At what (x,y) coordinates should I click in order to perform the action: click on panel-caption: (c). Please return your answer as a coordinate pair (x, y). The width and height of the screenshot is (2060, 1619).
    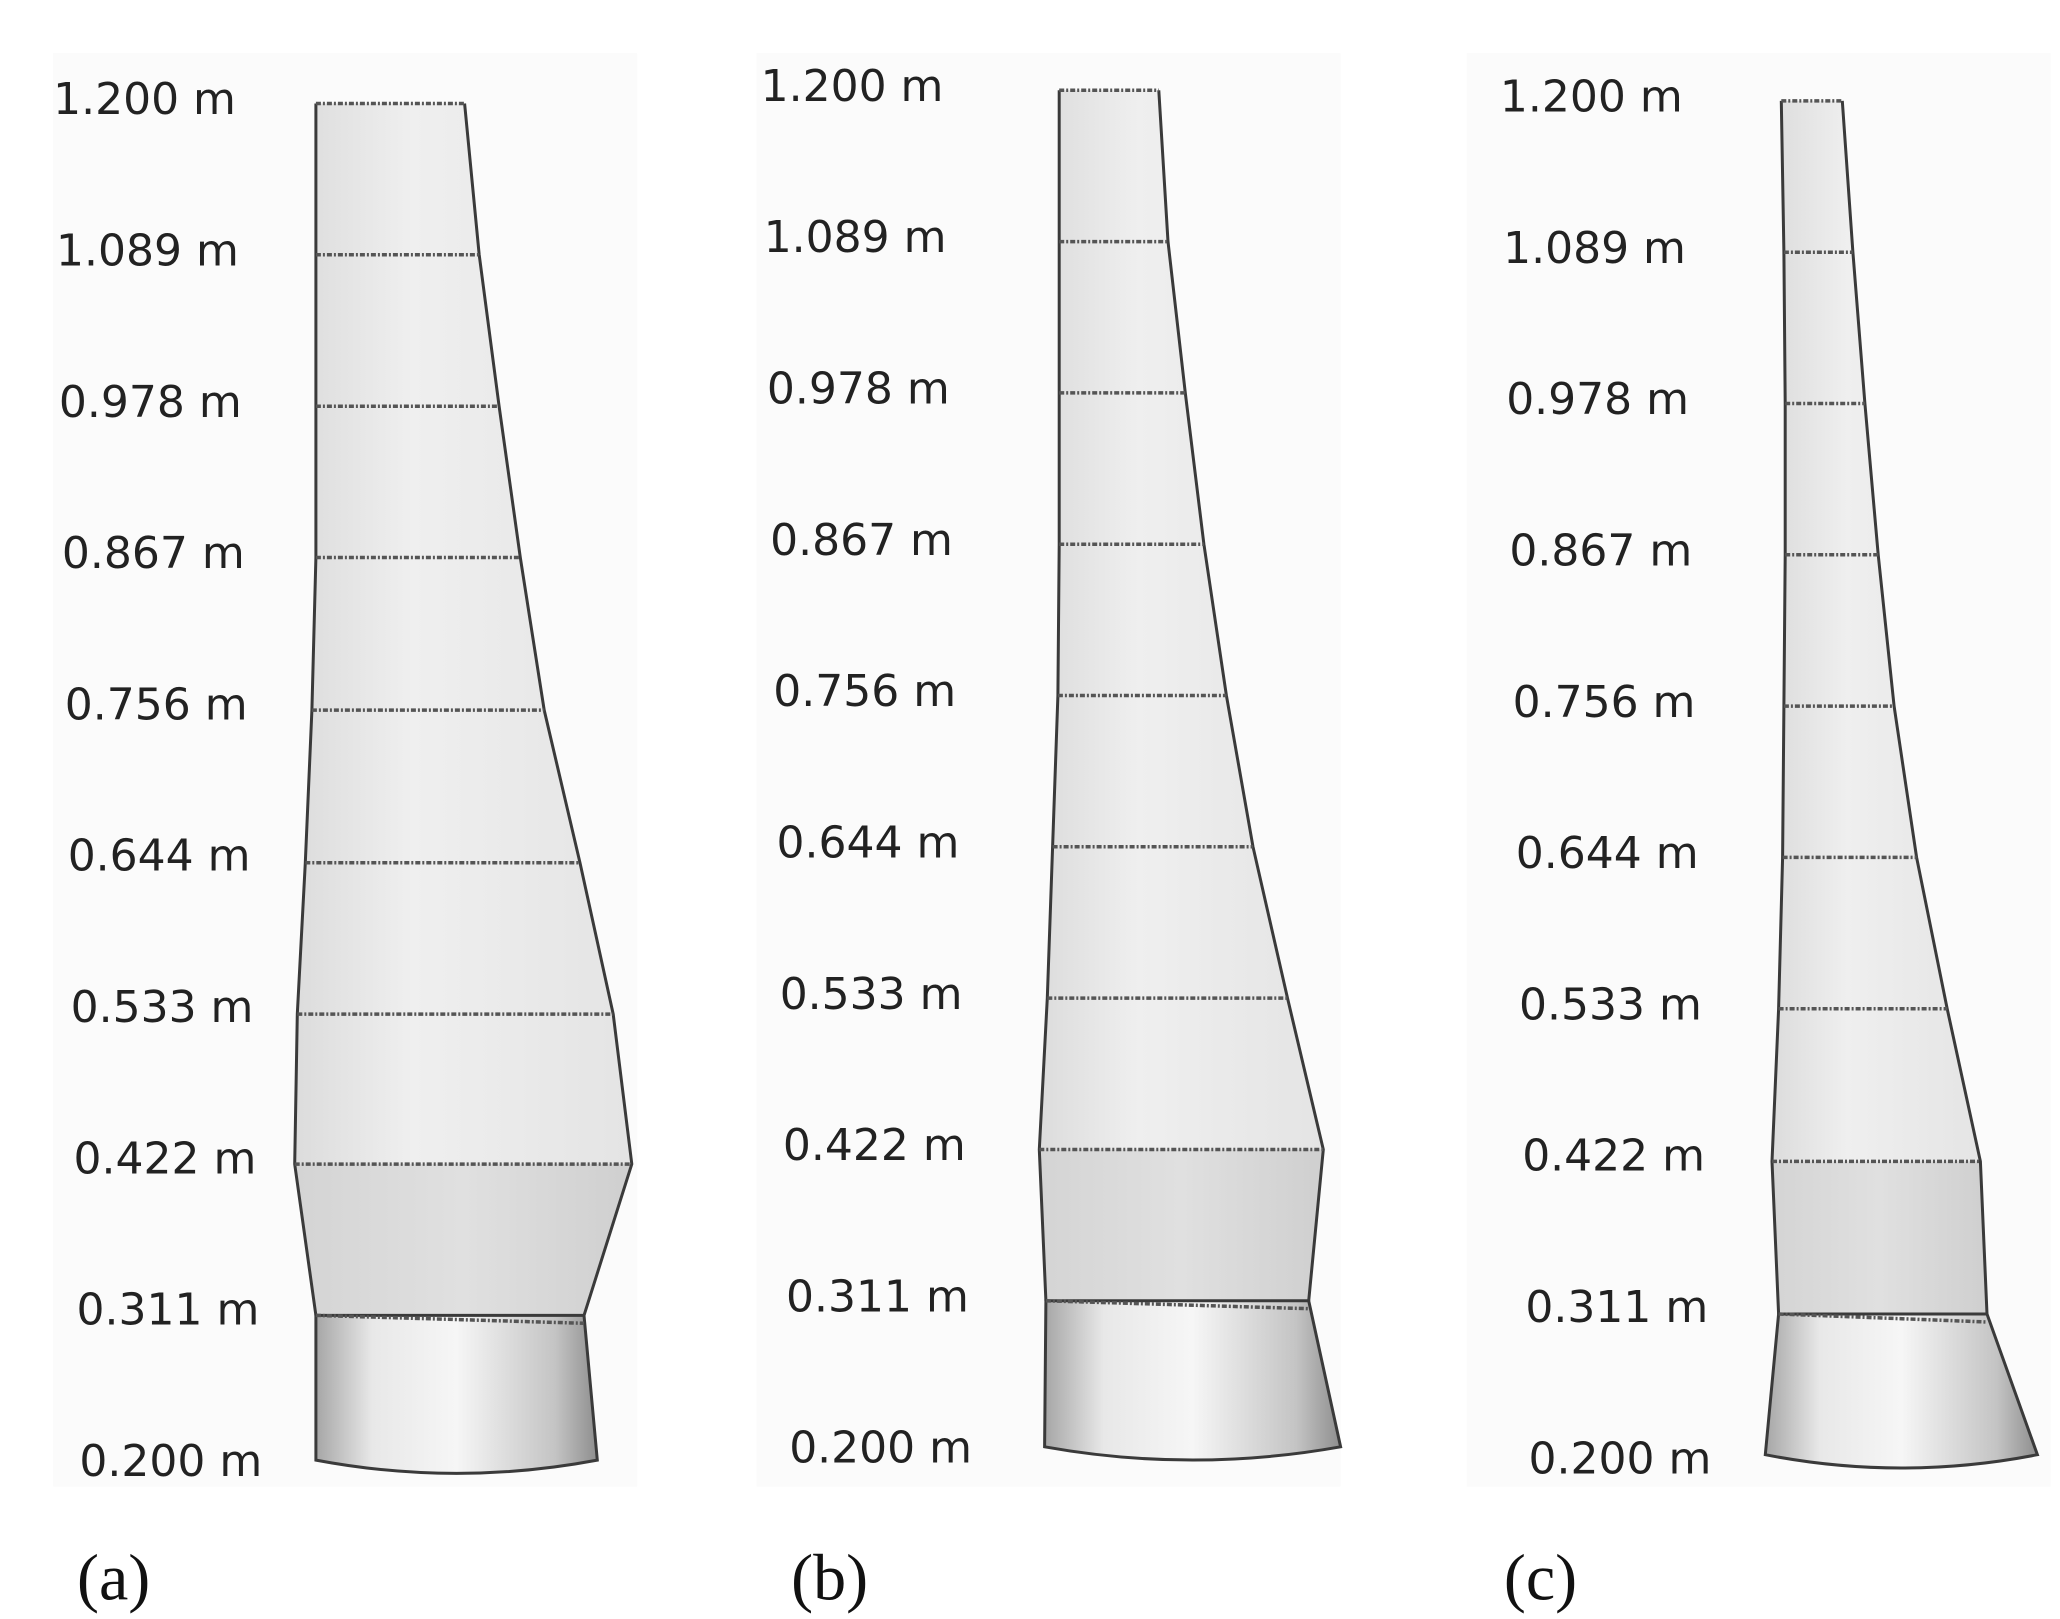
    Looking at the image, I should click on (1540, 1577).